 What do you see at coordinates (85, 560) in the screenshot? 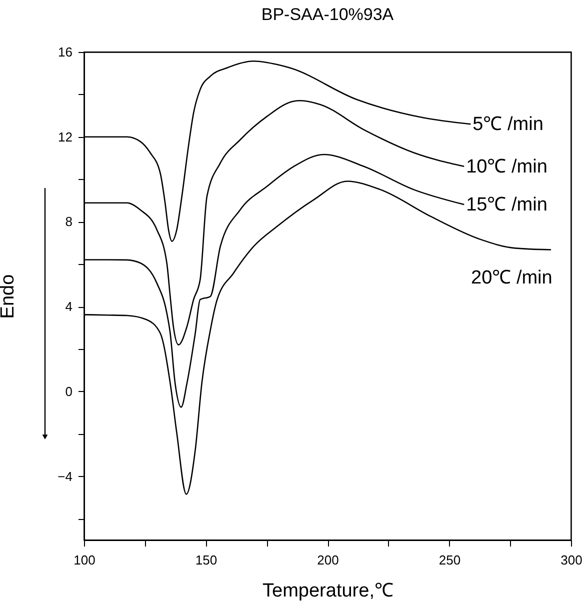
I see `x-tick-label: 100` at bounding box center [85, 560].